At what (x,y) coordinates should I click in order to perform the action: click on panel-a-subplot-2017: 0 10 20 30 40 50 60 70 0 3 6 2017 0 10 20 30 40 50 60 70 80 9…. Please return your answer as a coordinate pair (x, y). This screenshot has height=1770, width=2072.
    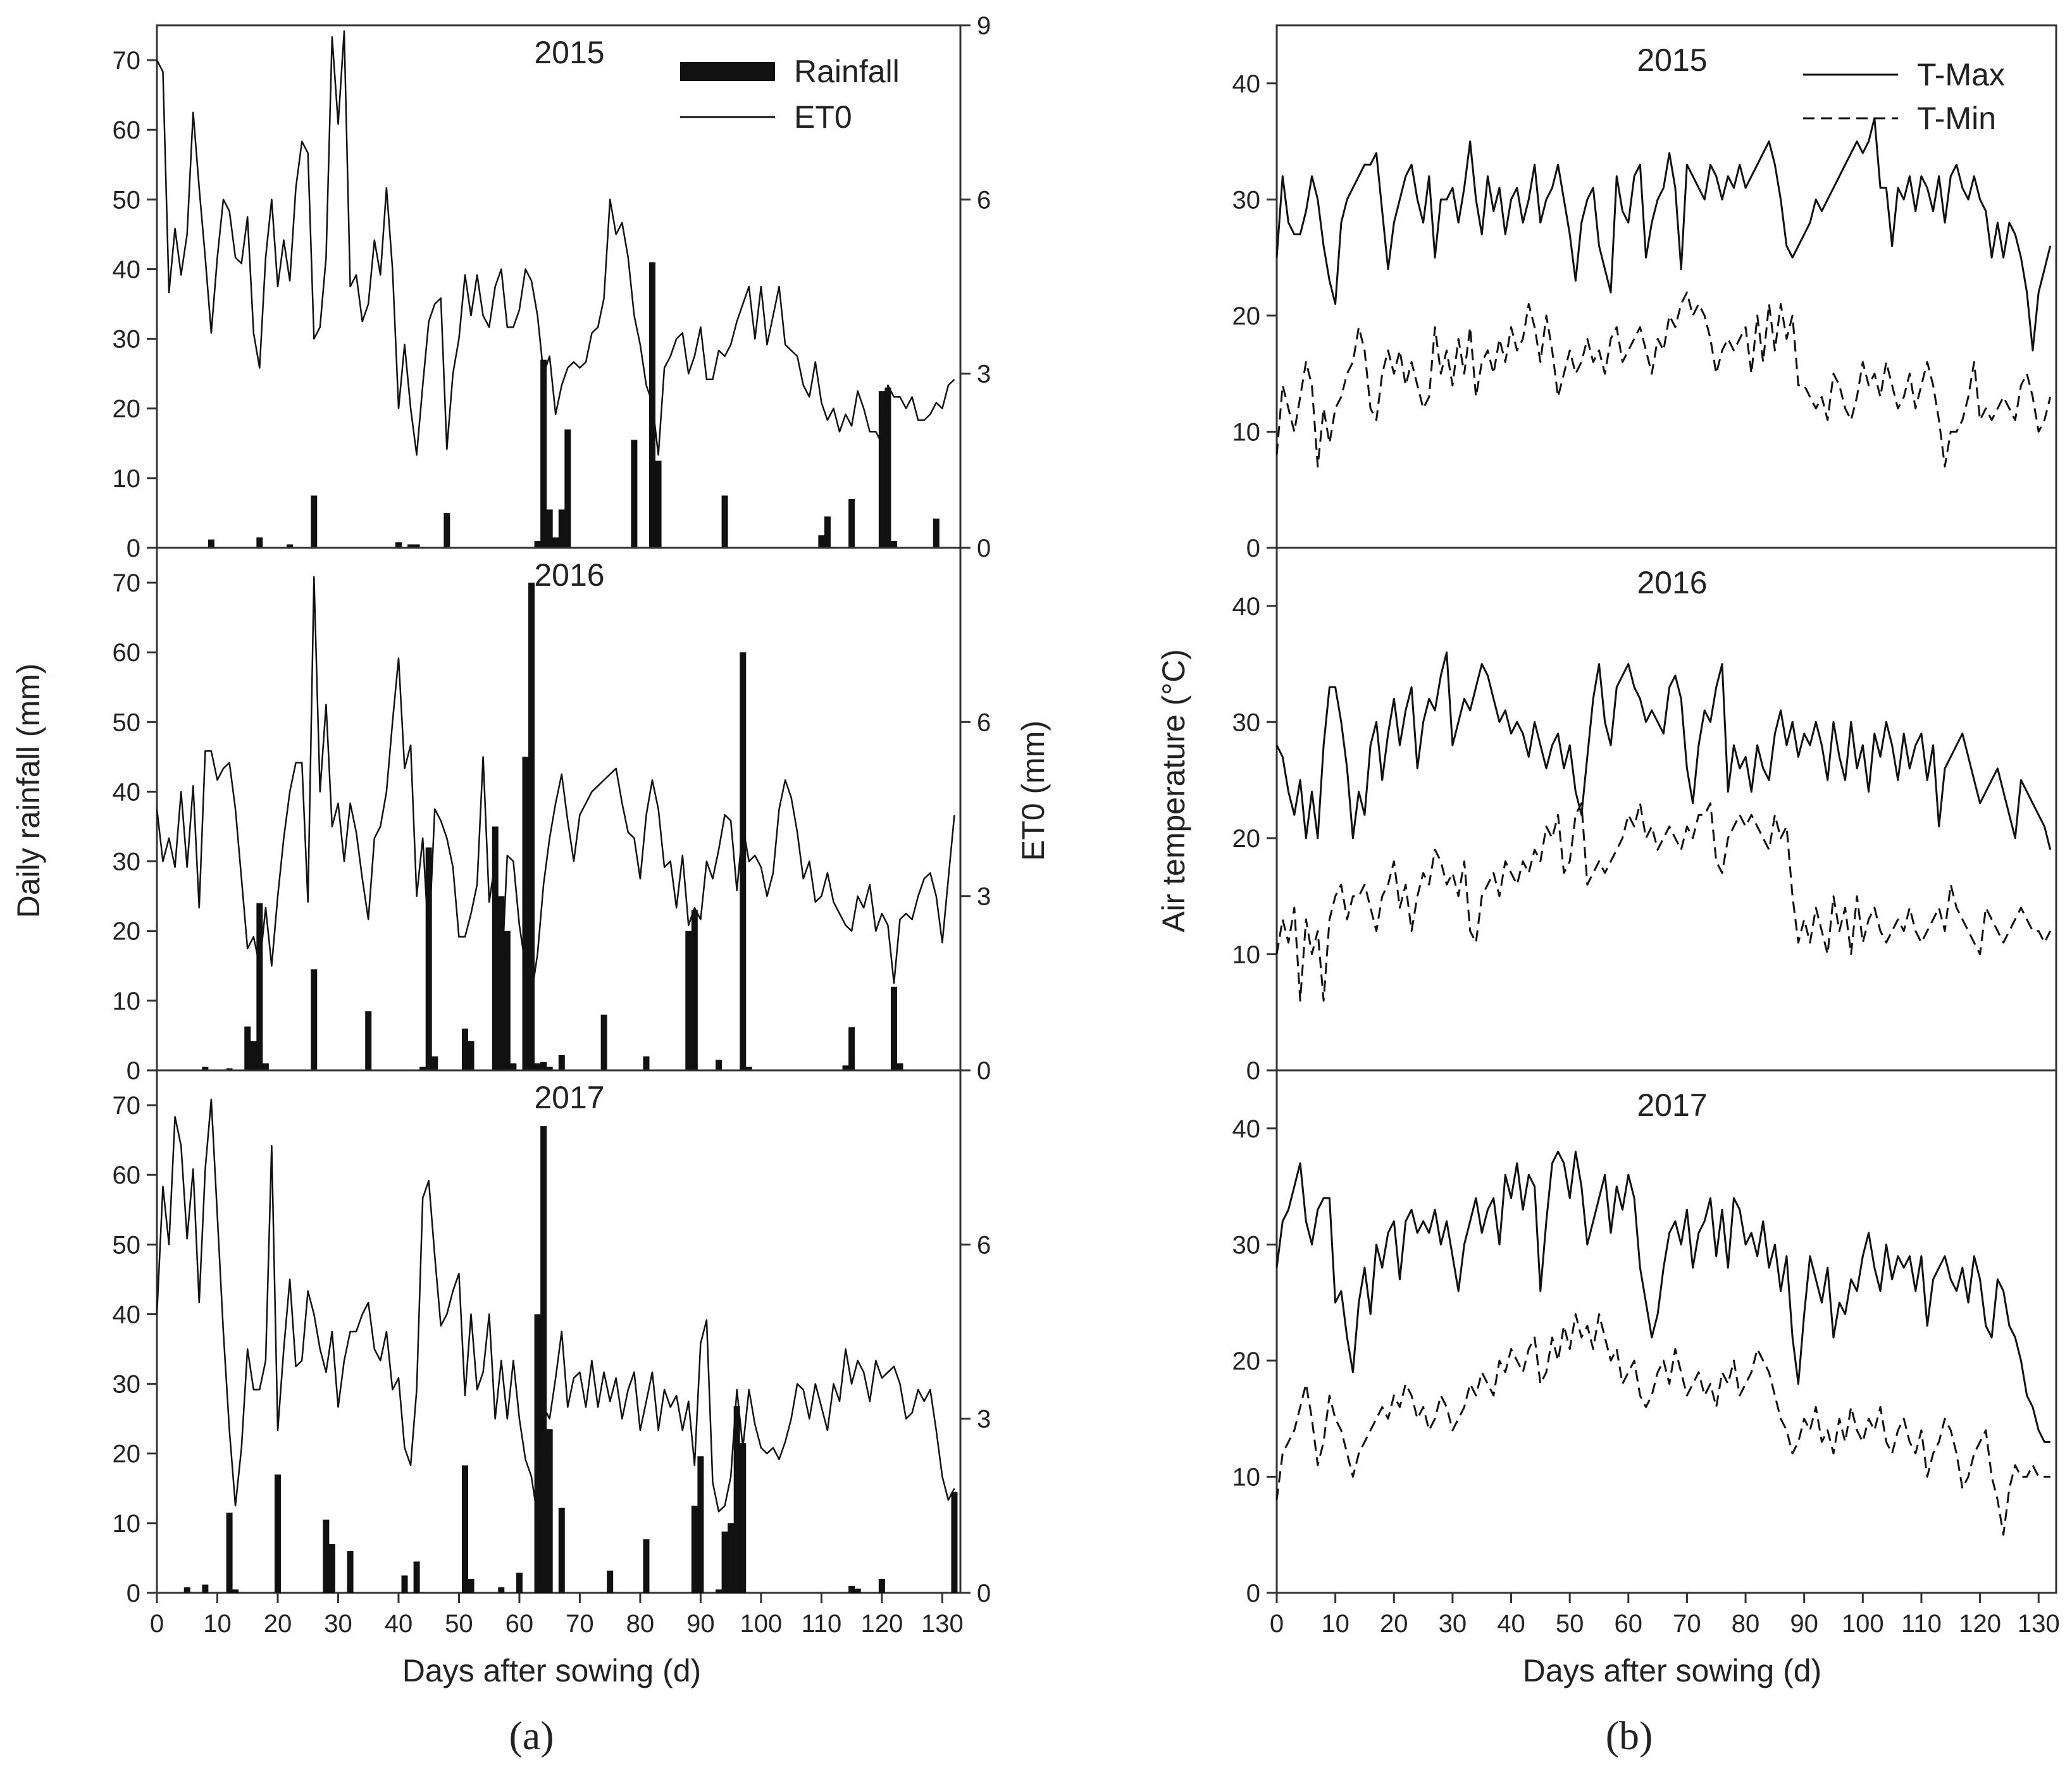
    Looking at the image, I should click on (552, 1353).